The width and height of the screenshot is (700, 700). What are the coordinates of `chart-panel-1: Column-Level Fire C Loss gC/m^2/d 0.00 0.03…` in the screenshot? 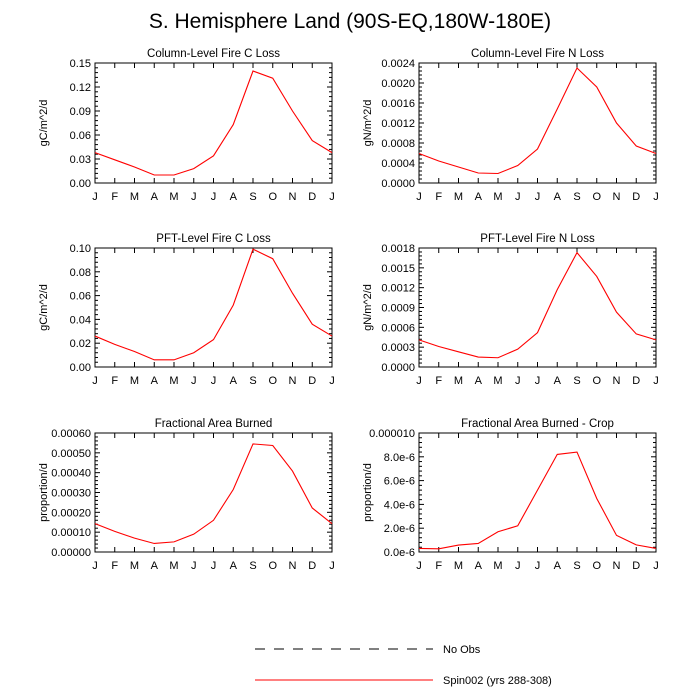 It's located at (186, 125).